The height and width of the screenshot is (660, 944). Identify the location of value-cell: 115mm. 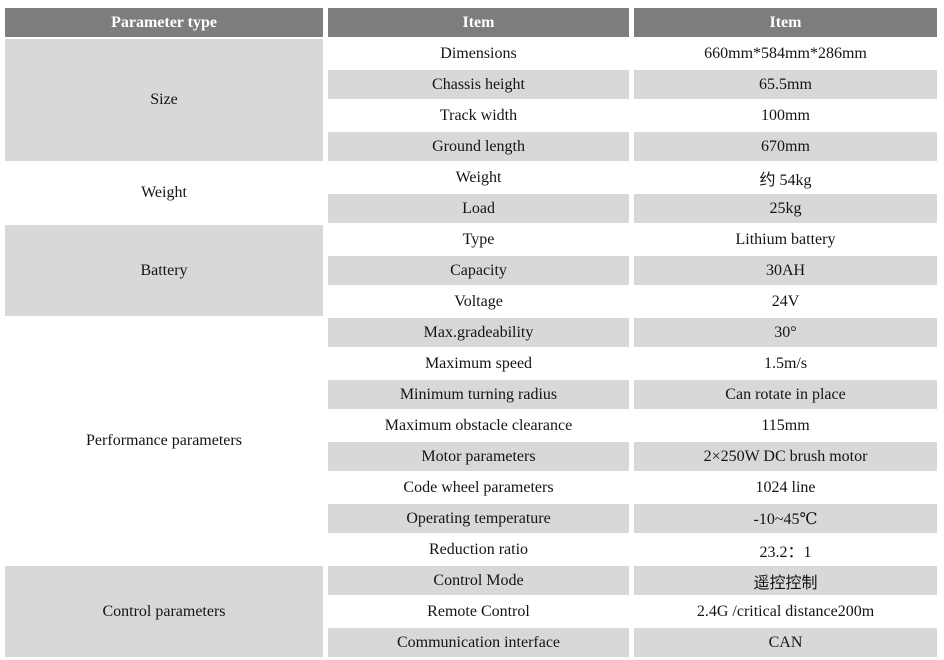
(785, 425).